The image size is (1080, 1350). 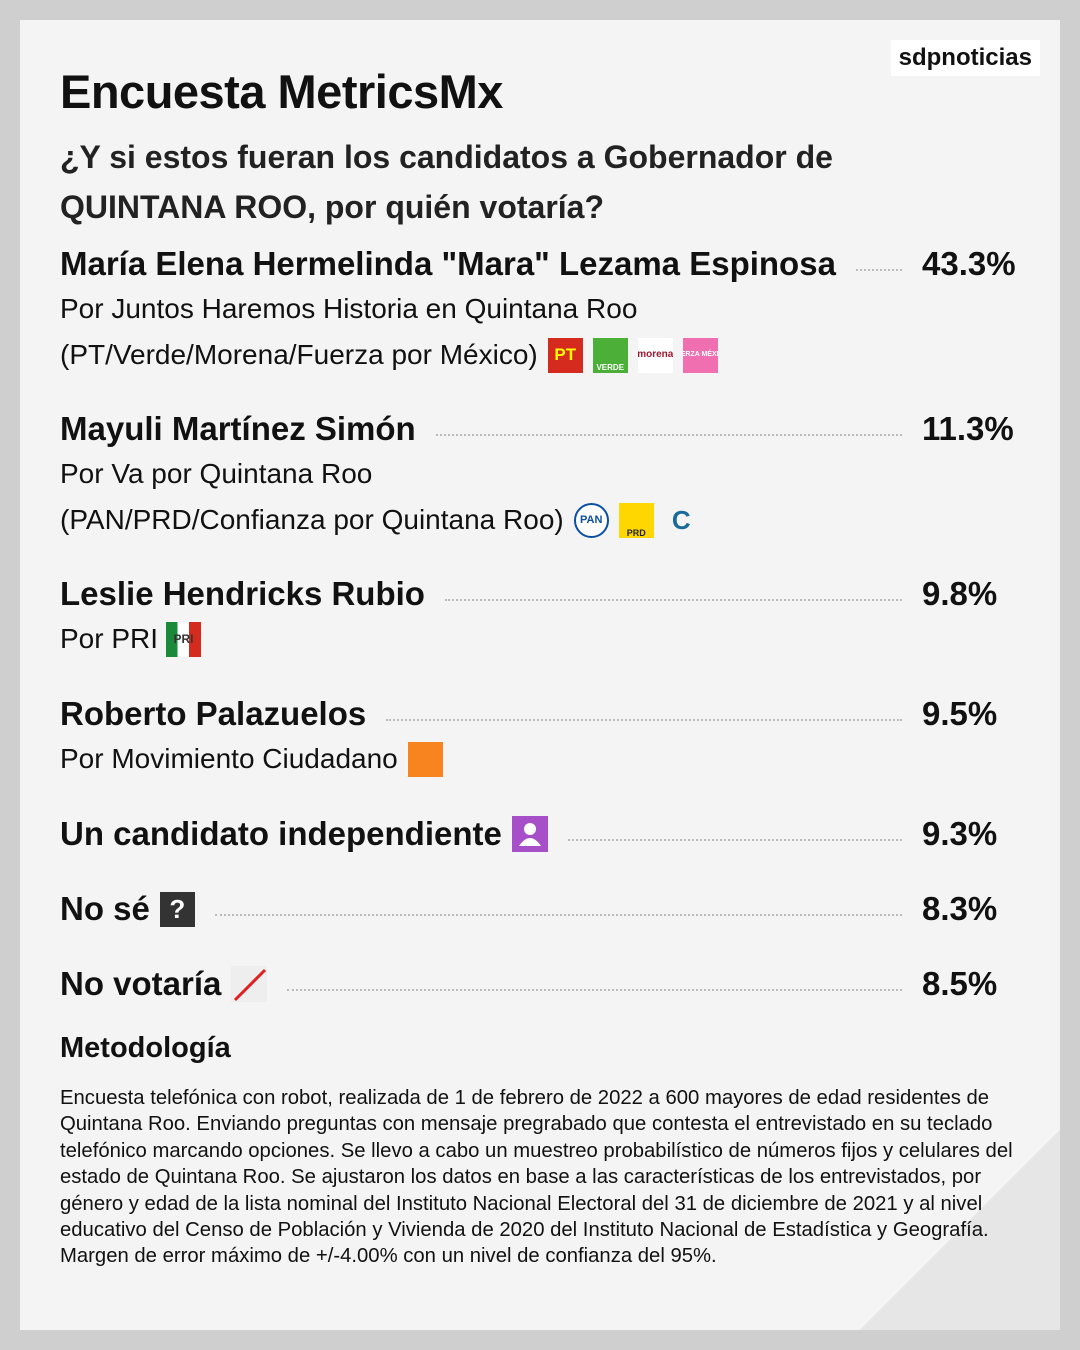 I want to click on percent: 43.3%, so click(x=969, y=263).